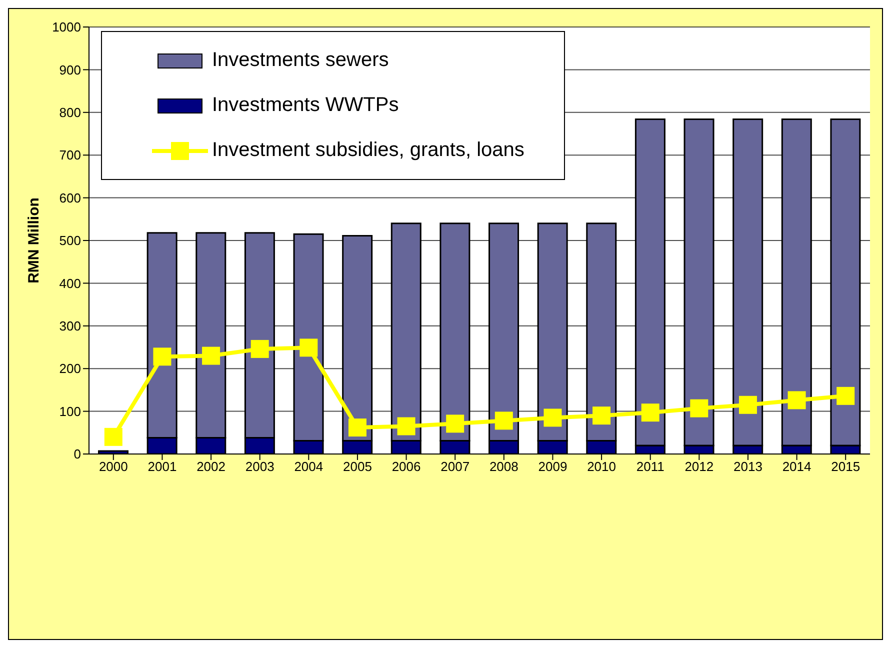  What do you see at coordinates (797, 466) in the screenshot?
I see `x-tick-label: 2014` at bounding box center [797, 466].